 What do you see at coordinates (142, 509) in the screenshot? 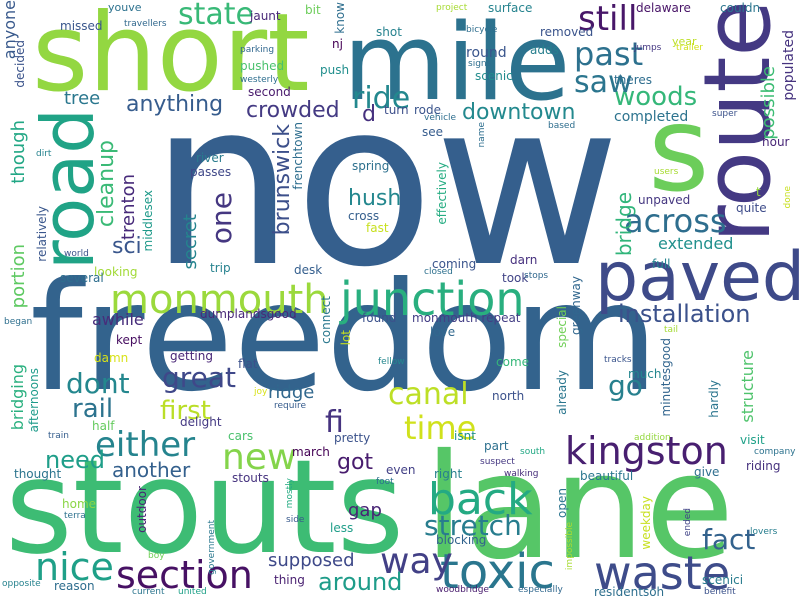
I see `word-outdoor: outdoor` at bounding box center [142, 509].